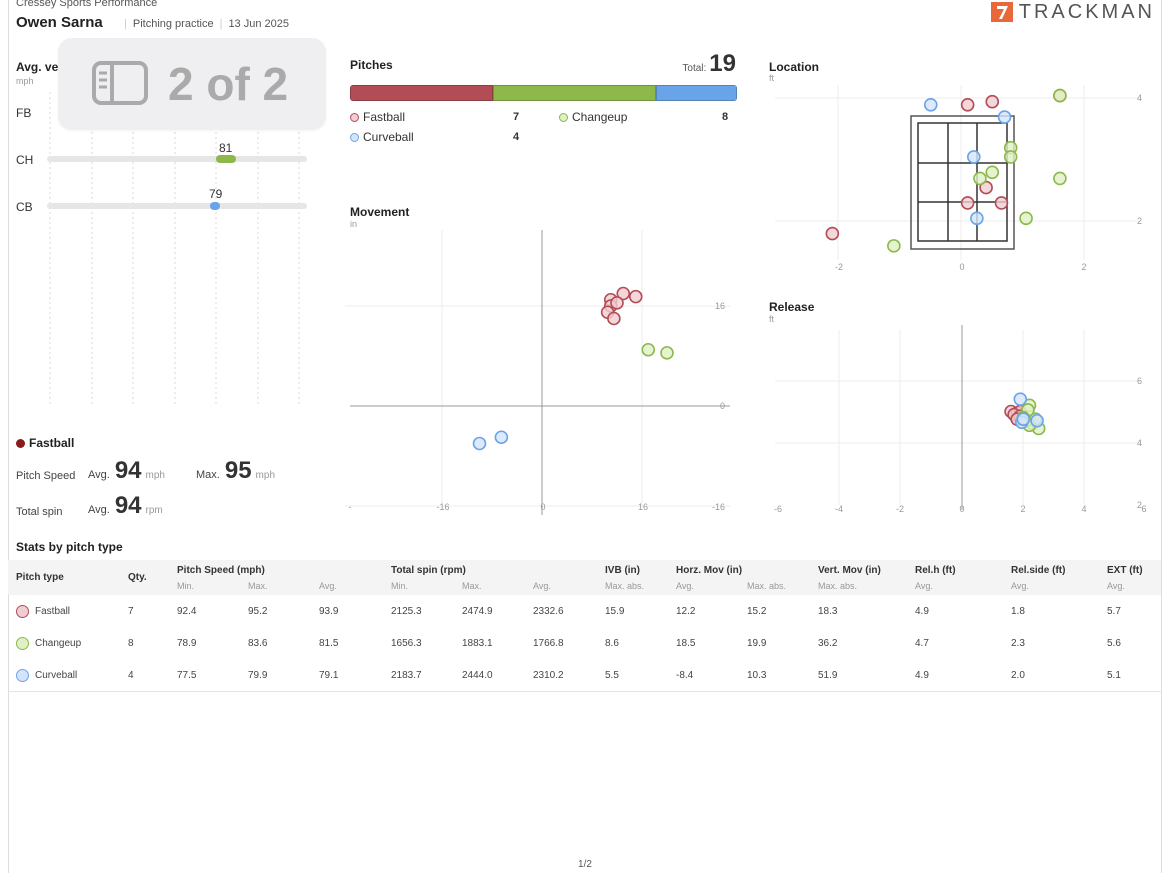 The width and height of the screenshot is (1170, 873). Describe the element at coordinates (144, 577) in the screenshot. I see `col-qty: Qty.` at that location.